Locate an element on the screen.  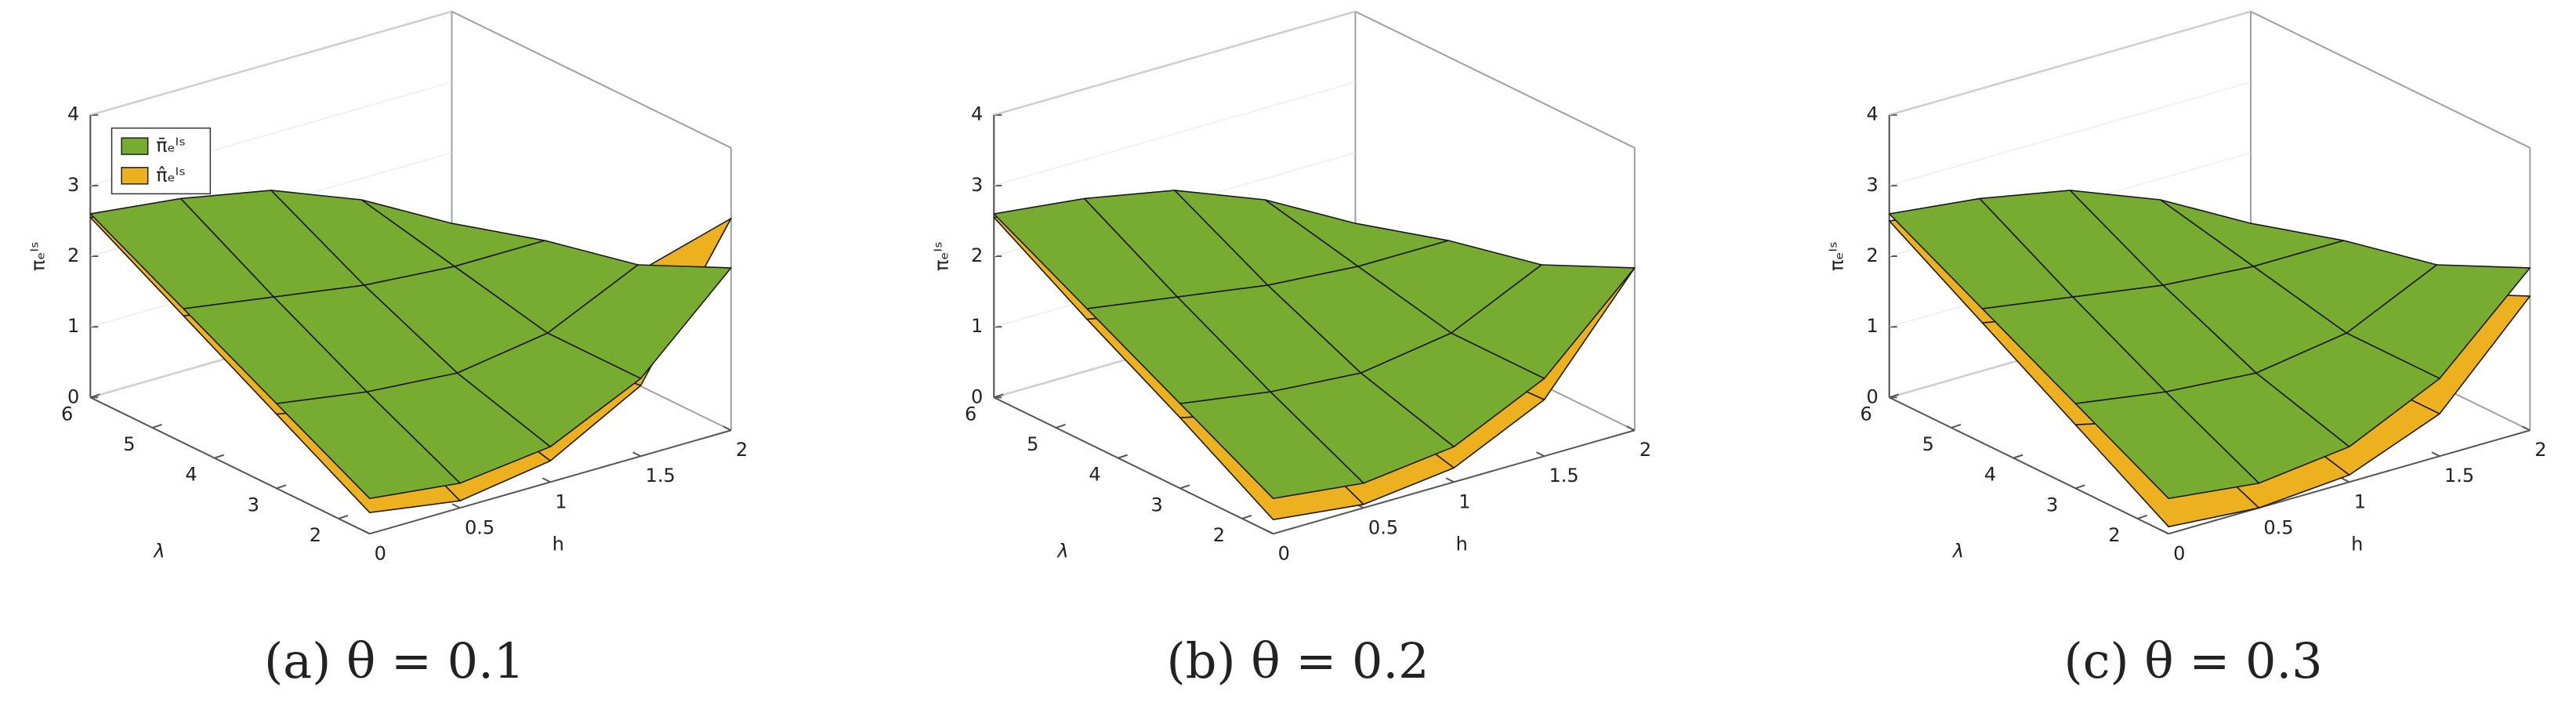
legend-label: π̂ₑᴵˢ is located at coordinates (171, 175).